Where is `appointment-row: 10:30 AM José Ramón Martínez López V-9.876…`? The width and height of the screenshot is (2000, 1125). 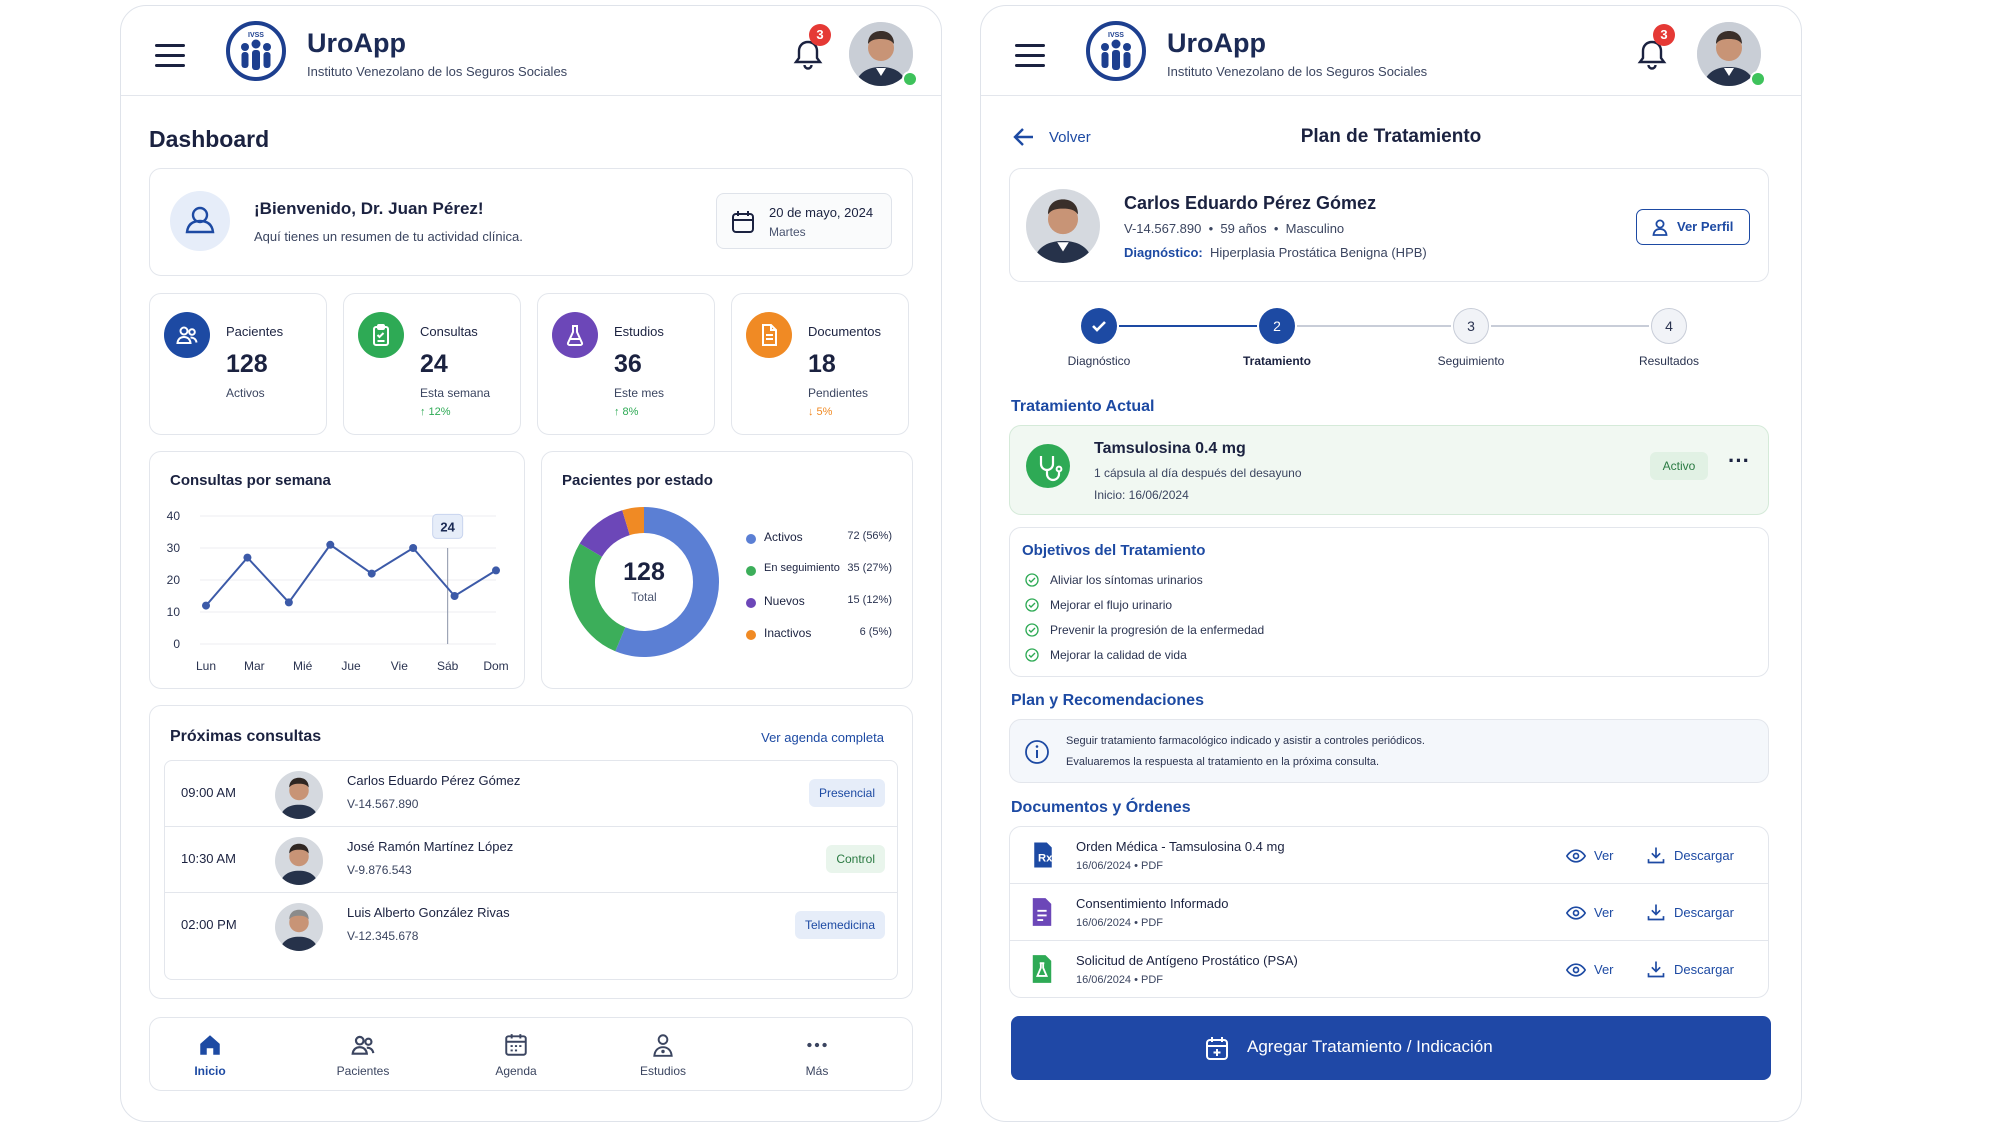
appointment-row: 10:30 AM José Ramón Martínez López V-9.876… is located at coordinates (531, 860).